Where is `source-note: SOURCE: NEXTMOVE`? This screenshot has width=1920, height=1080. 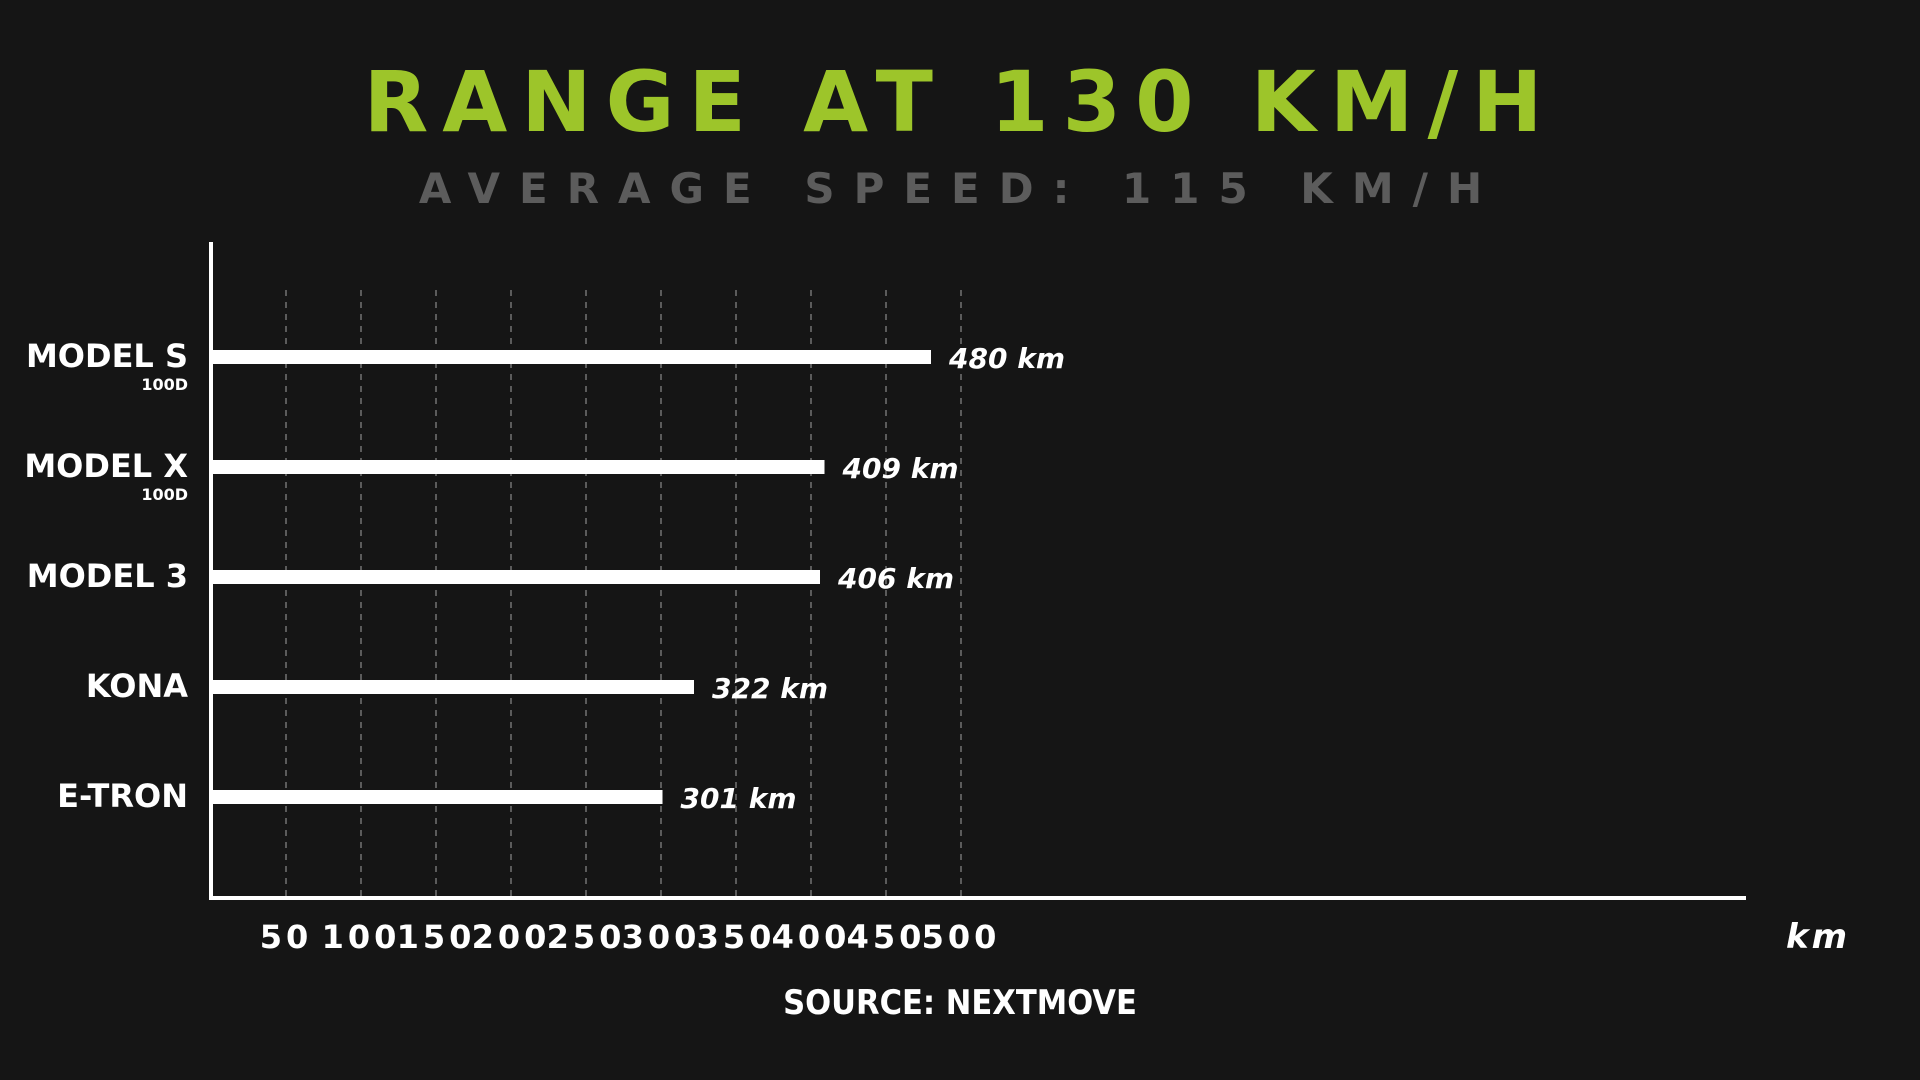
source-note: SOURCE: NEXTMOVE is located at coordinates (960, 1003).